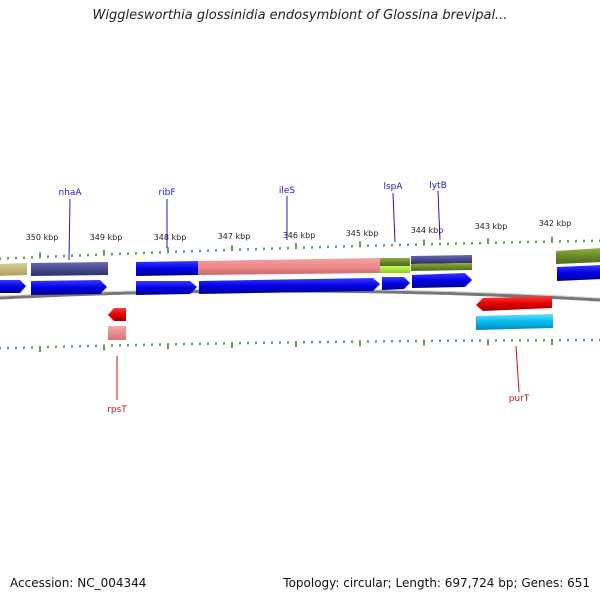 The height and width of the screenshot is (600, 600). What do you see at coordinates (106, 237) in the screenshot?
I see `scale-label: 349 kbp` at bounding box center [106, 237].